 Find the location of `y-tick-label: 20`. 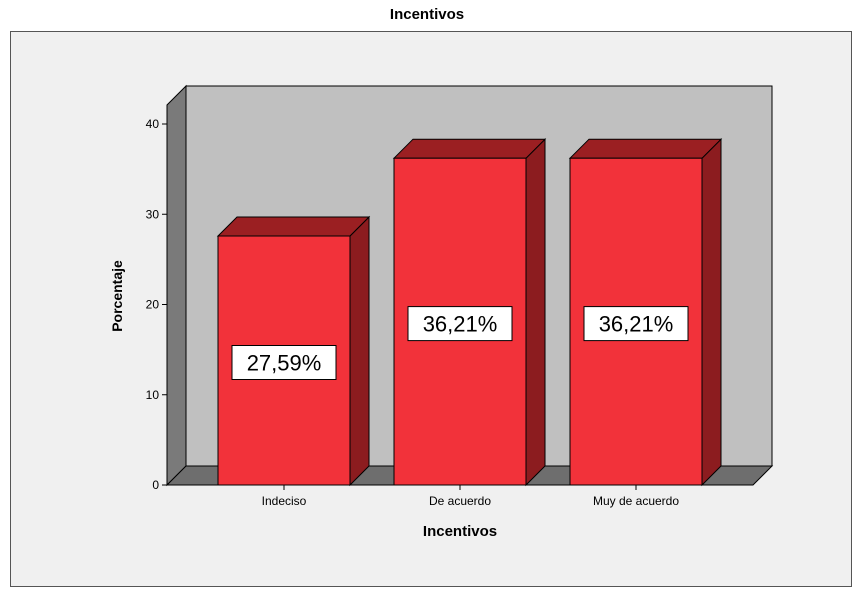

y-tick-label: 20 is located at coordinates (153, 305).